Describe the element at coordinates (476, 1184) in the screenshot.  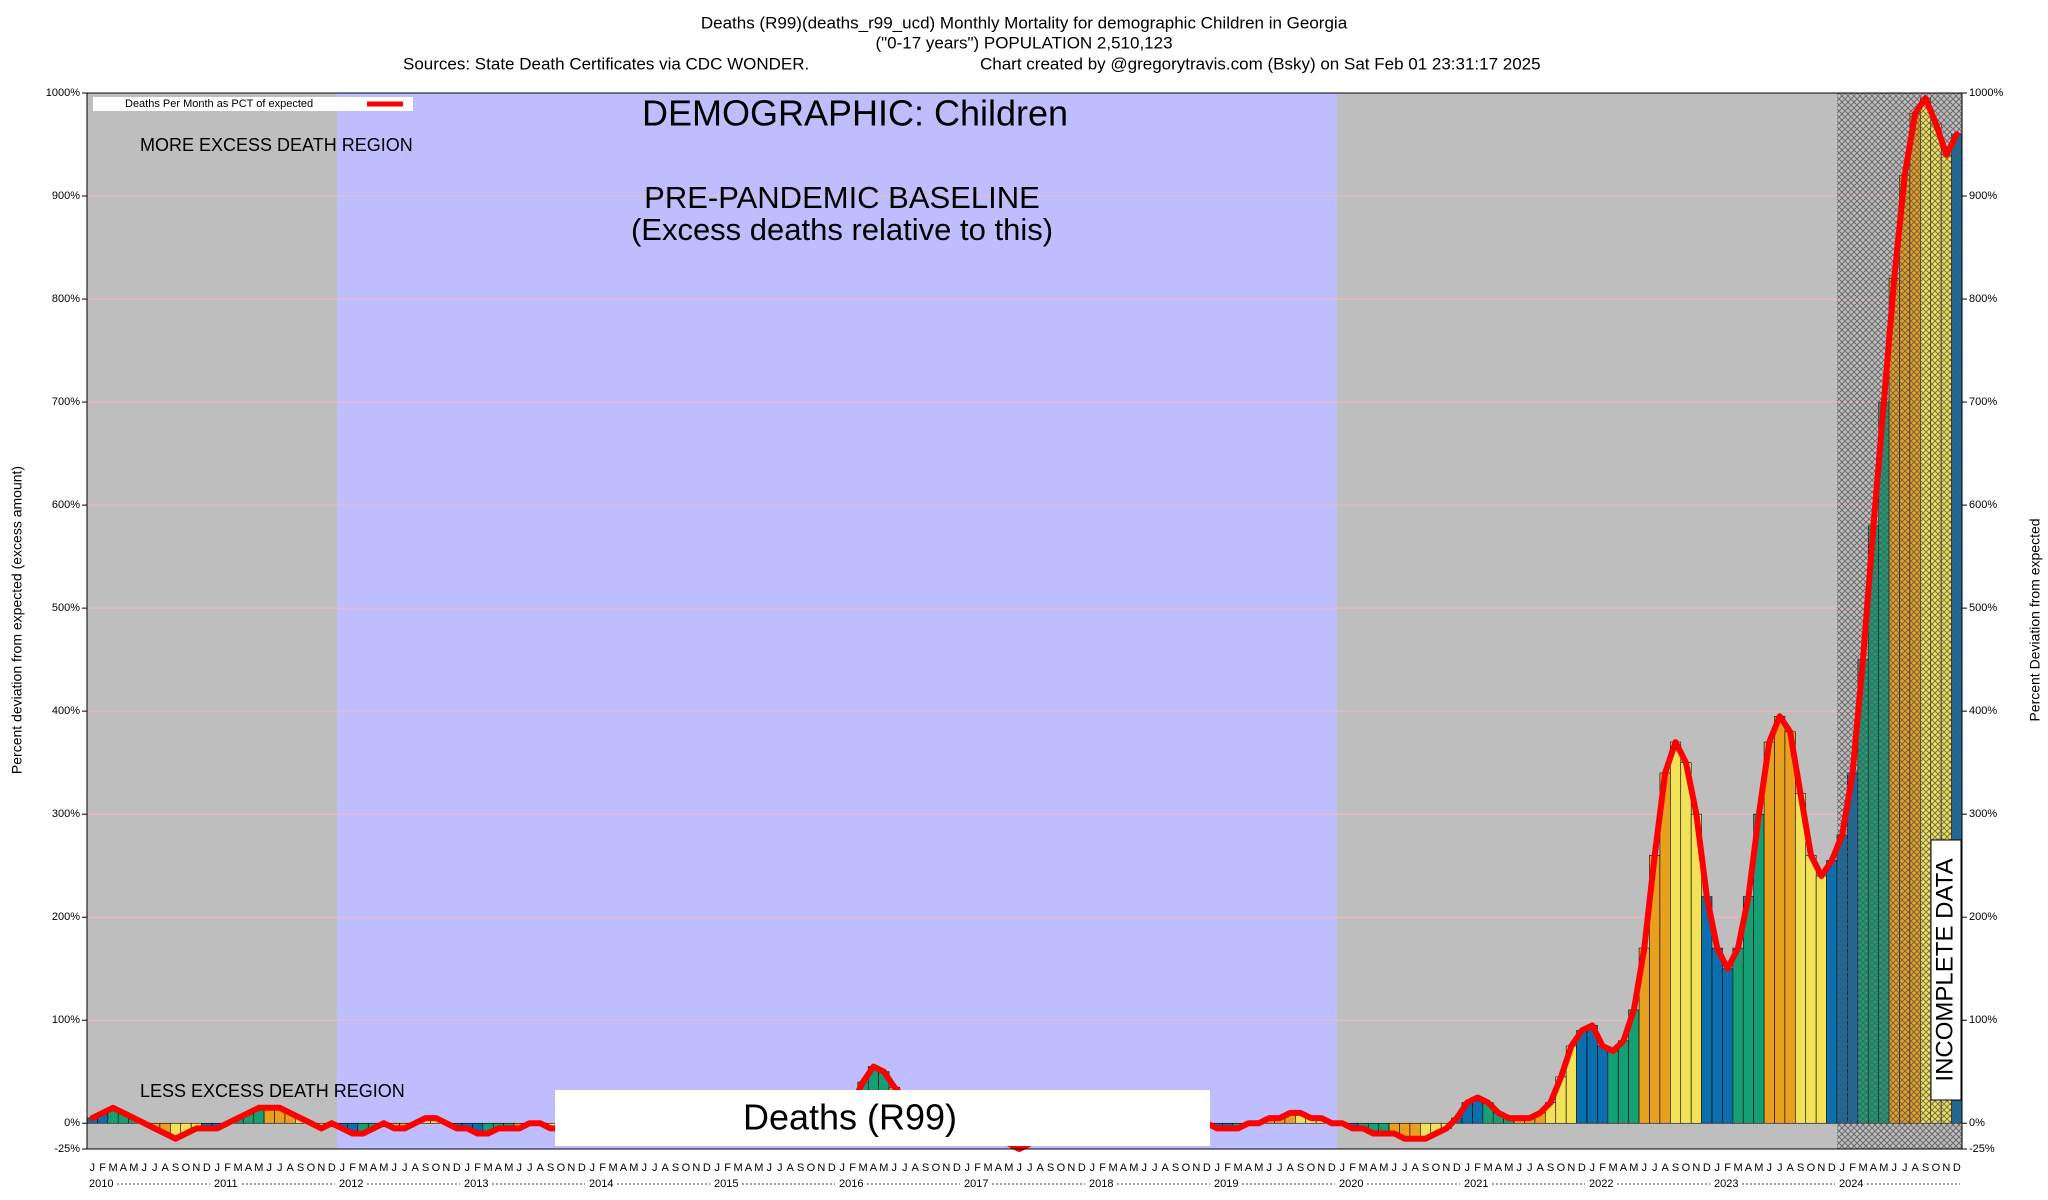
I see `year-label: 2013` at that location.